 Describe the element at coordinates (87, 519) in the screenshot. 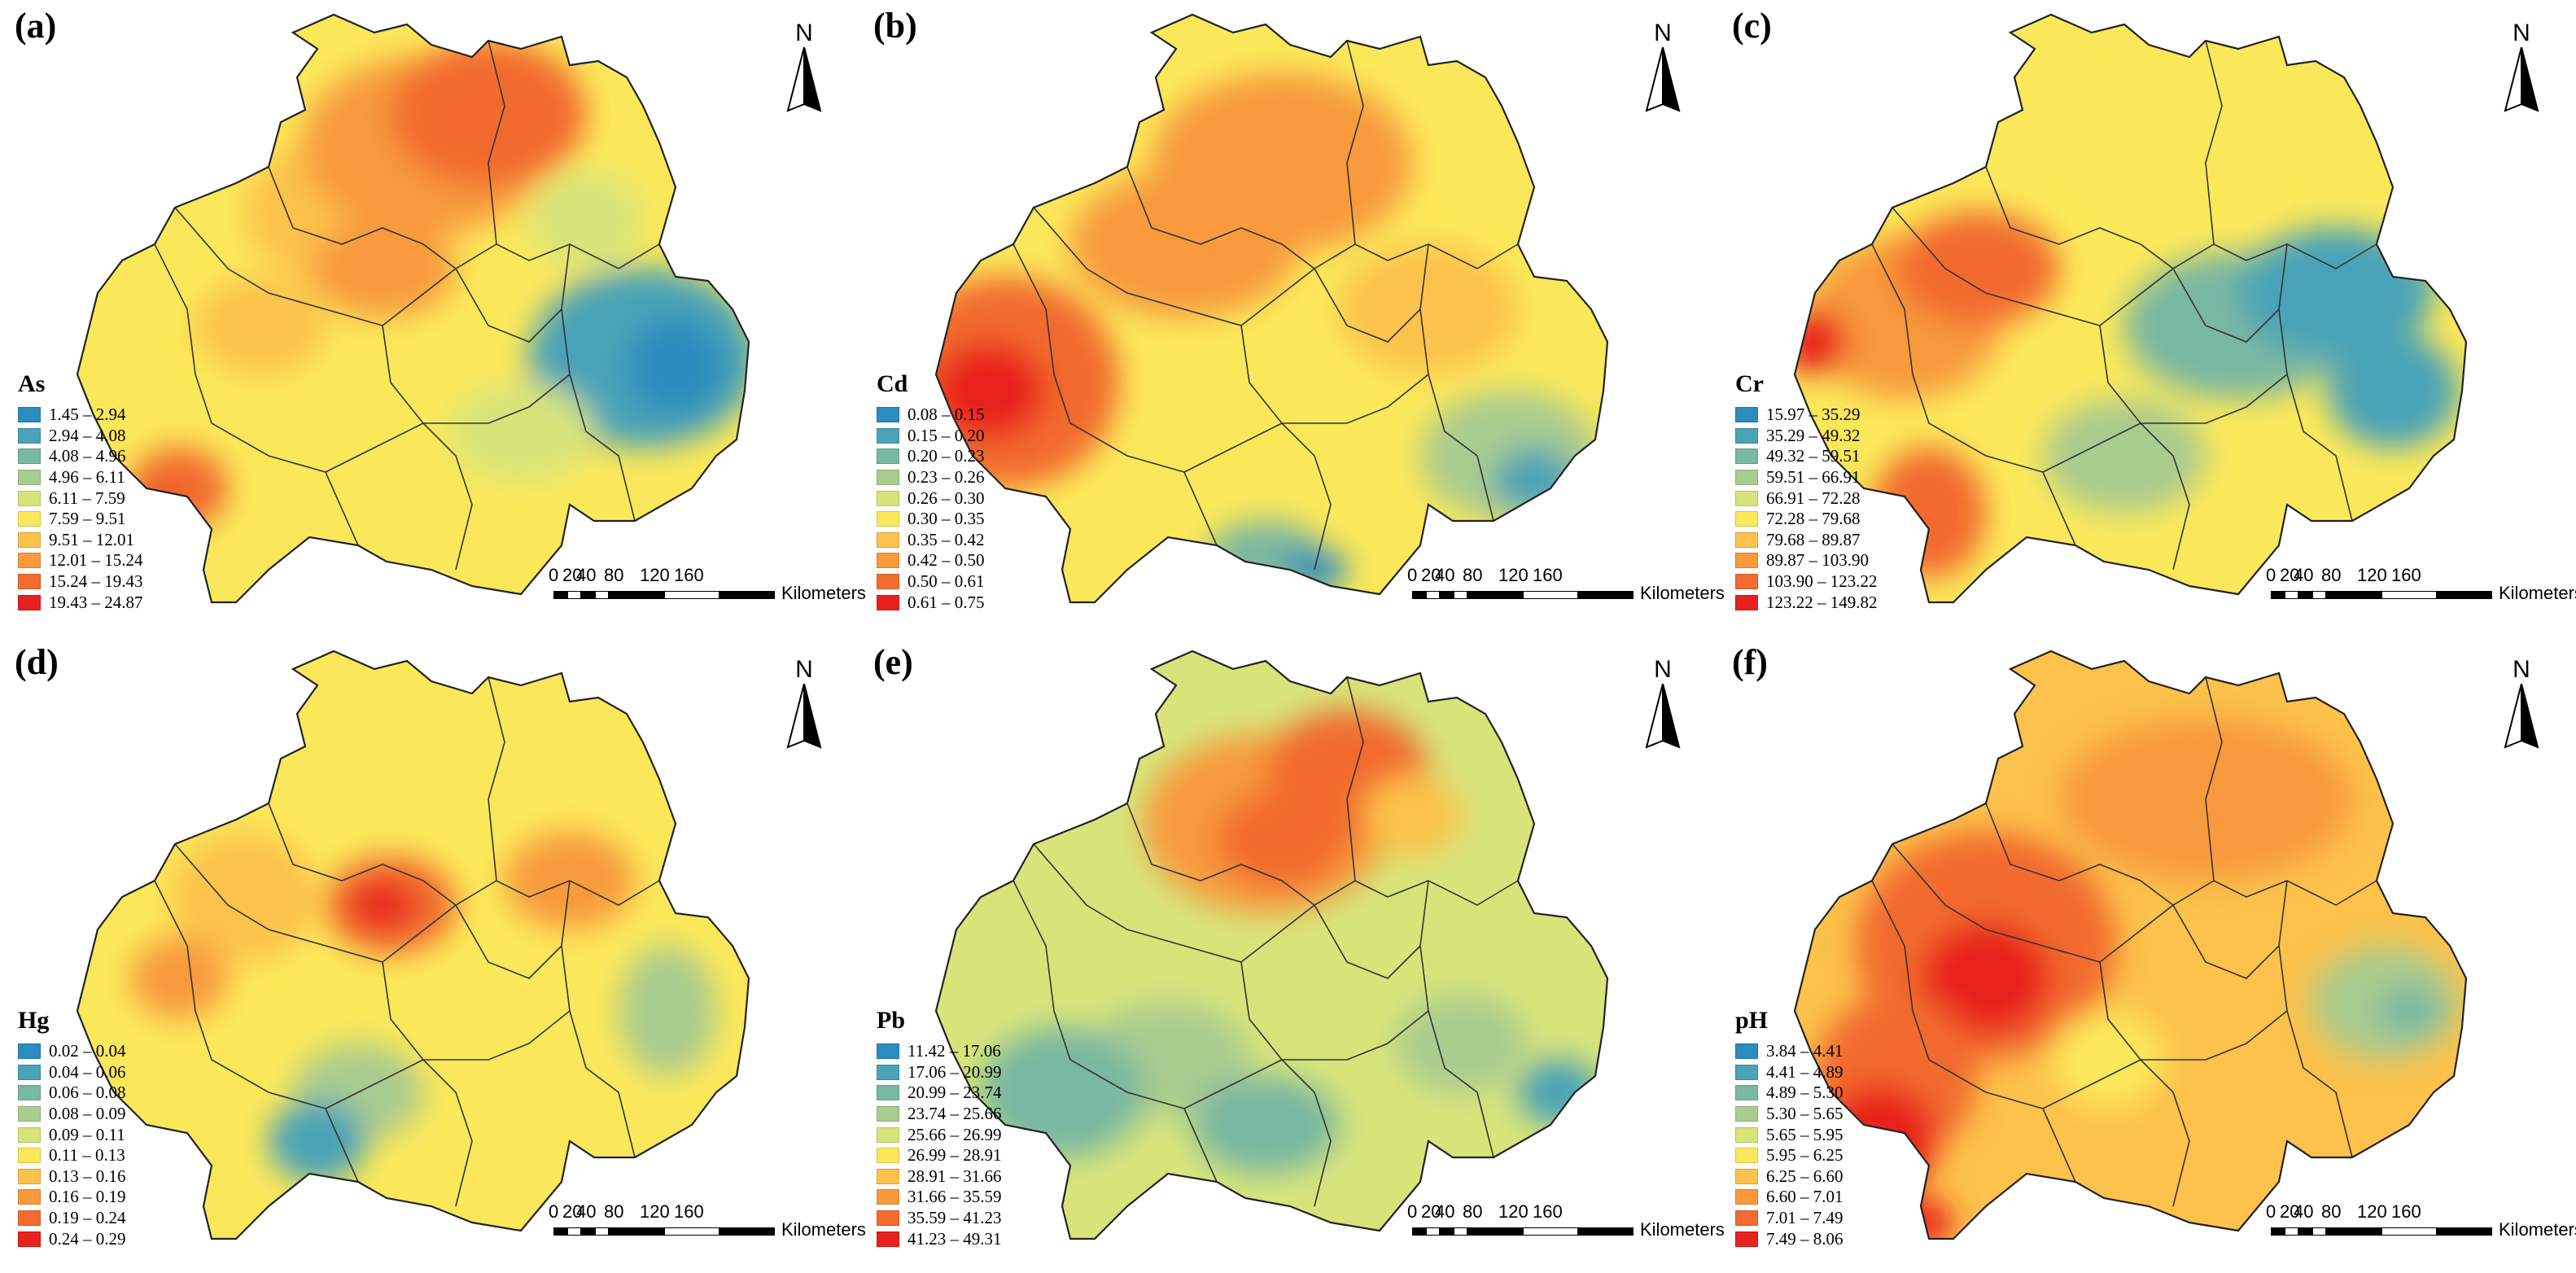

I see `legend-range-label: 7.59 – 9.51` at that location.